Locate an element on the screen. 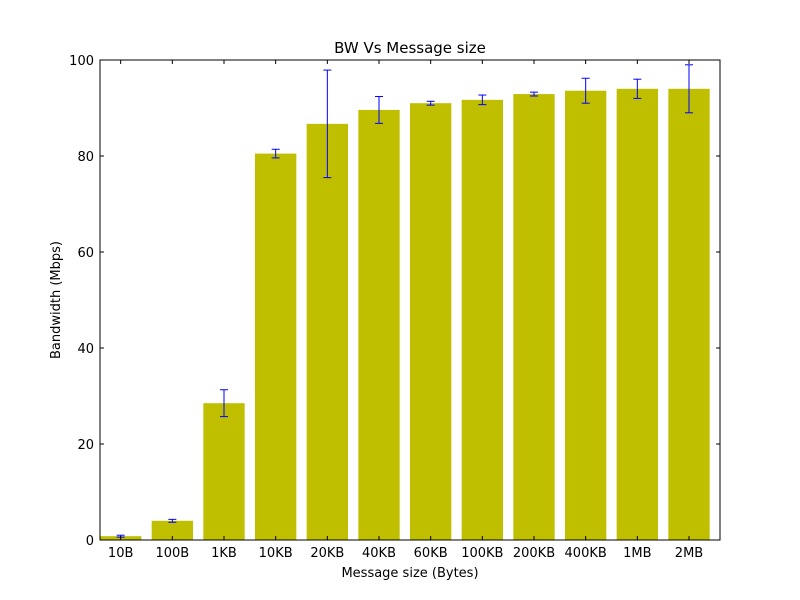 This screenshot has width=800, height=600. error-bar-100kb is located at coordinates (482, 100).